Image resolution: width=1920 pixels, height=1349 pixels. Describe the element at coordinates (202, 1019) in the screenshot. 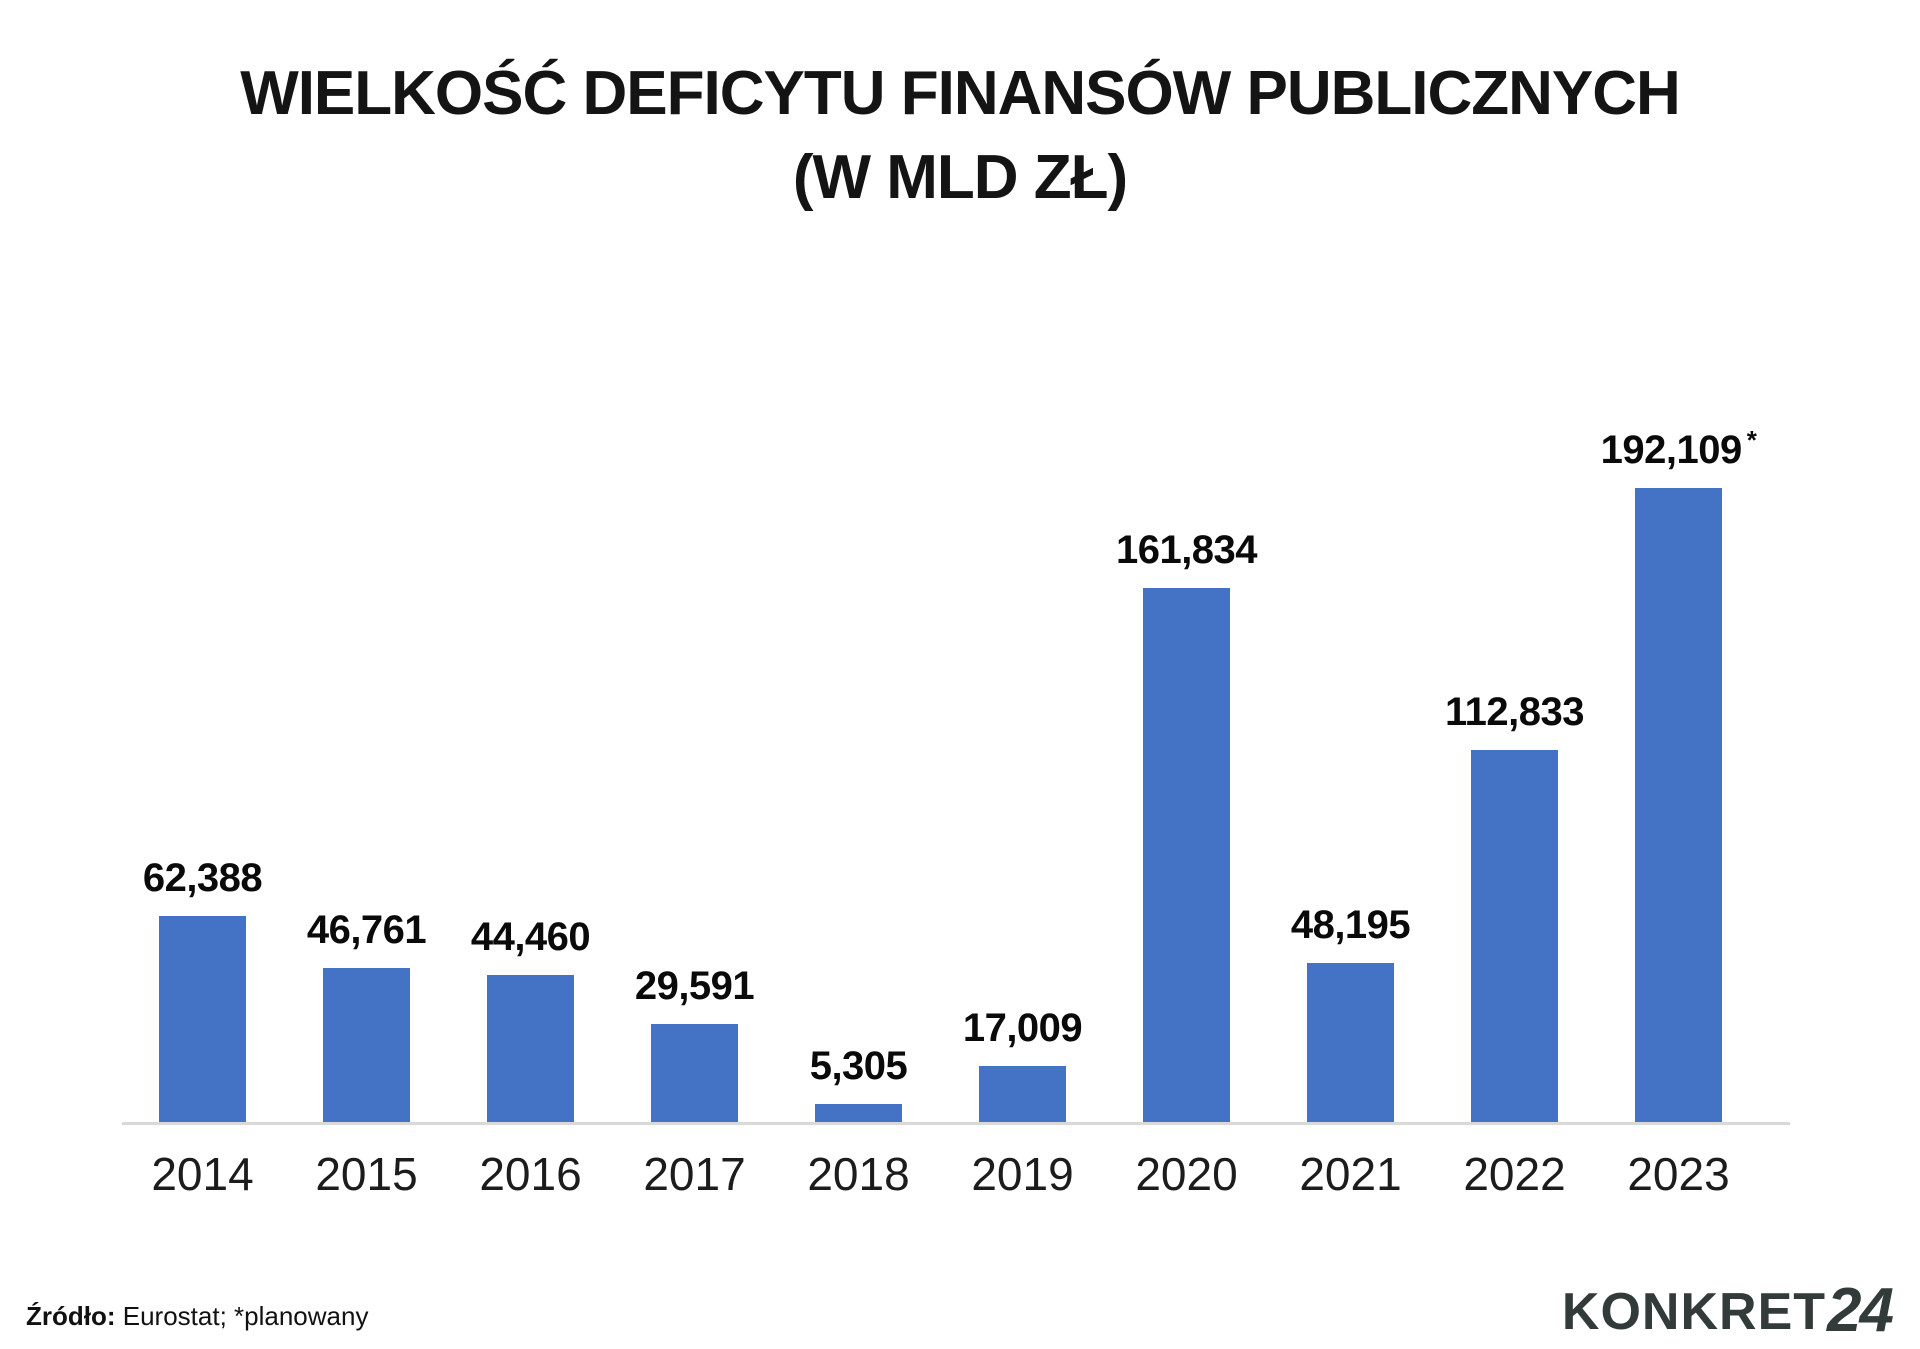

I see `bar-2014` at that location.